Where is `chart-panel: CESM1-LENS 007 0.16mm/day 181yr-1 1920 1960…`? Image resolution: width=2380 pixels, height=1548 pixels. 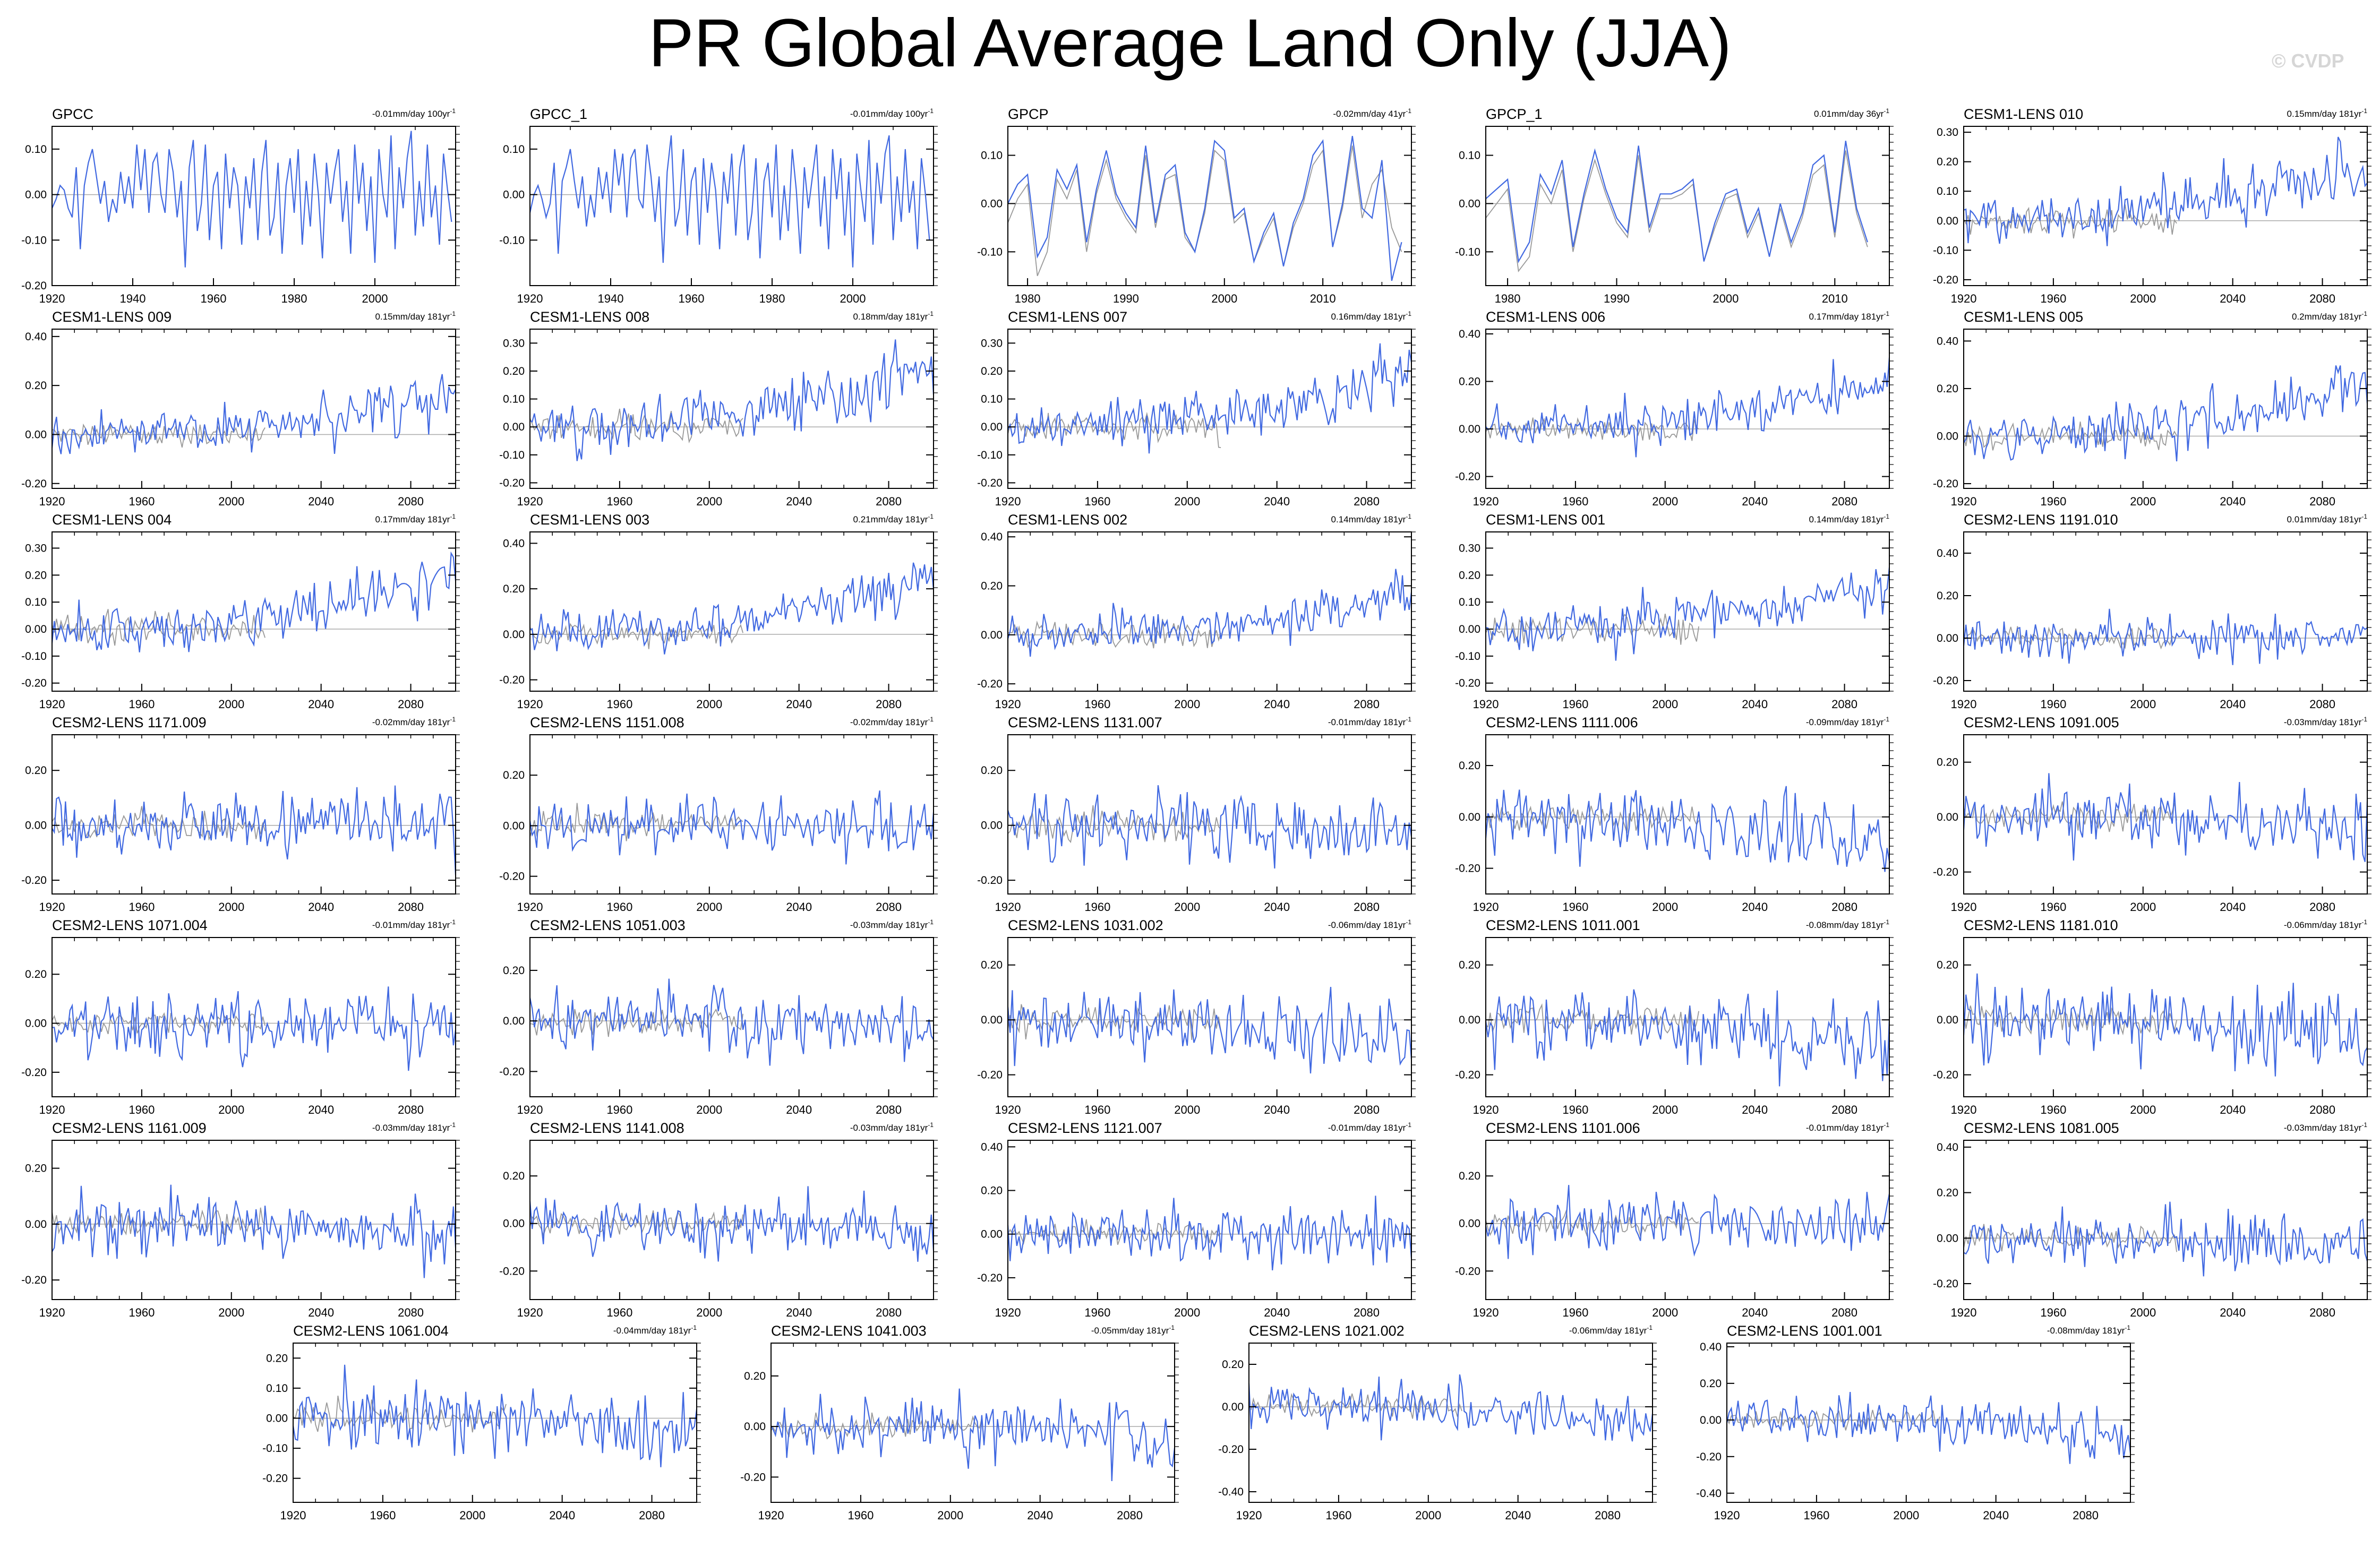 chart-panel: CESM1-LENS 007 0.16mm/day 181yr-1 1920 1960… is located at coordinates (1196, 408).